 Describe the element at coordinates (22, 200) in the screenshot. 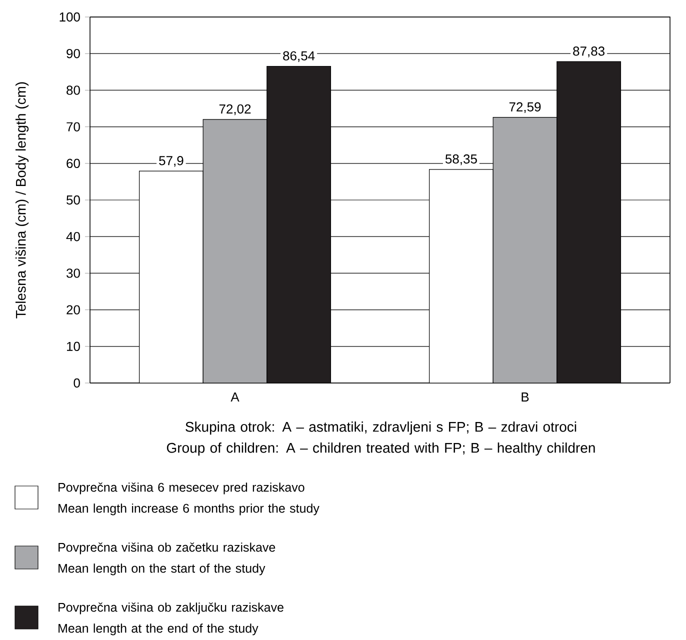

I see `y-axis-title: Telesna višina (cm) / Body length (cm)` at that location.